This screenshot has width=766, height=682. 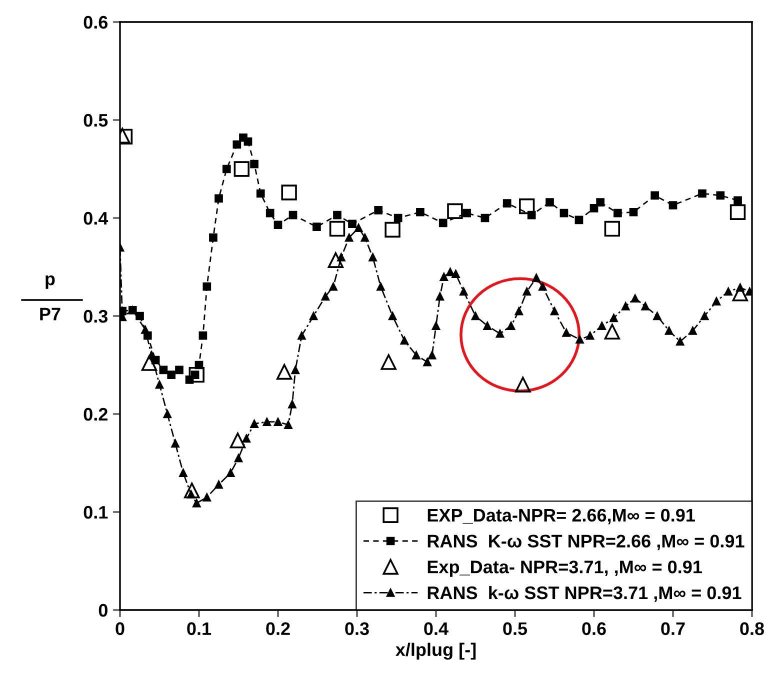 I want to click on x-axis-title: x/lplug [-], so click(x=436, y=651).